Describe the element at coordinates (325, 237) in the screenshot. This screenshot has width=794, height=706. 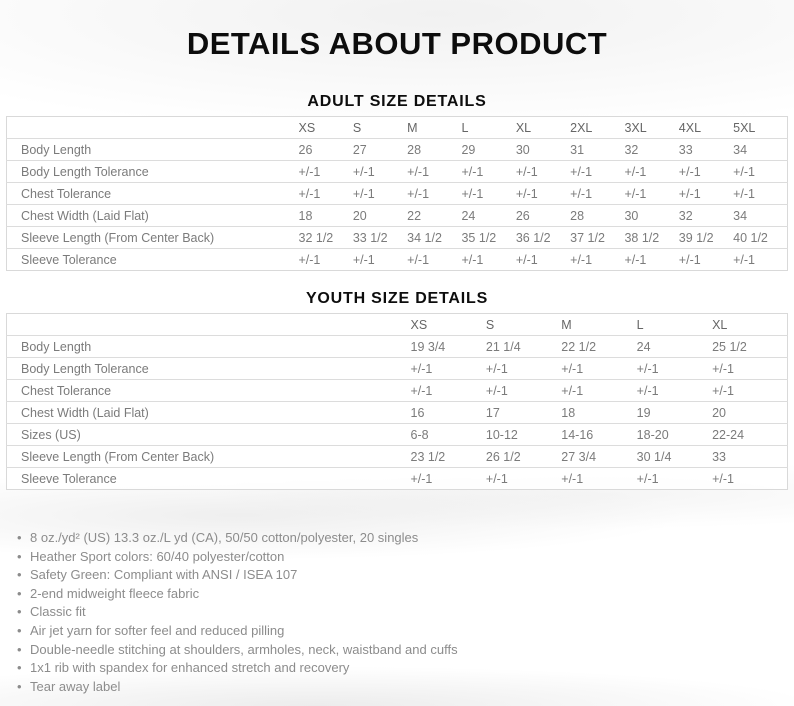
I see `size-value-cell: 32 1/2` at that location.